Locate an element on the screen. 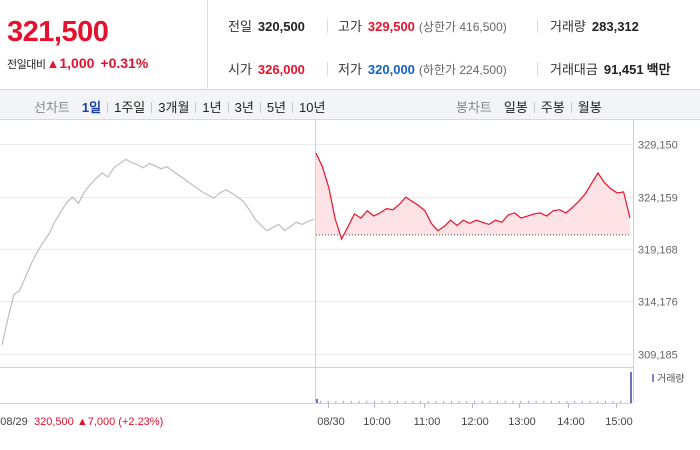 This screenshot has width=700, height=450. up-triangle-icon: ▲ is located at coordinates (53, 63).